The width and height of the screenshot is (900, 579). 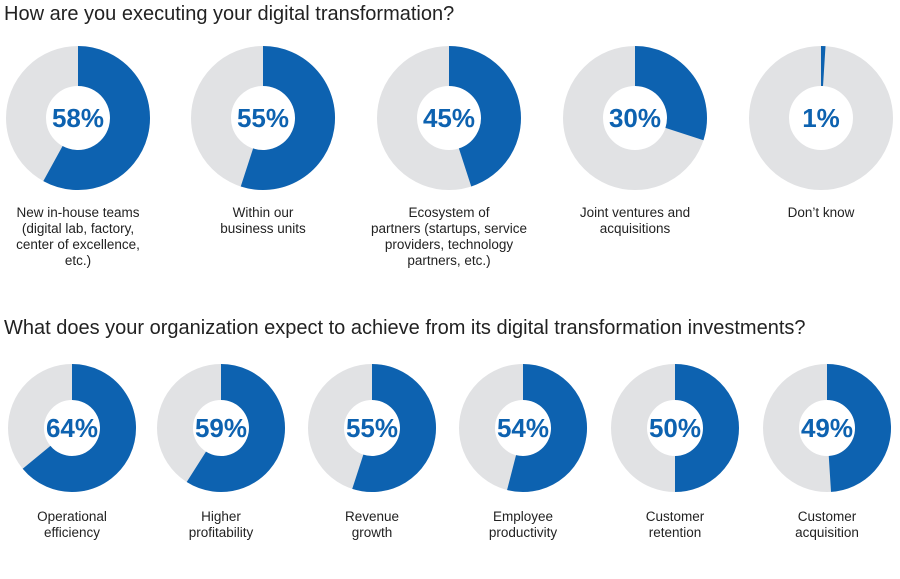 I want to click on category-label-higher-profitability: Higher profitability, so click(x=221, y=525).